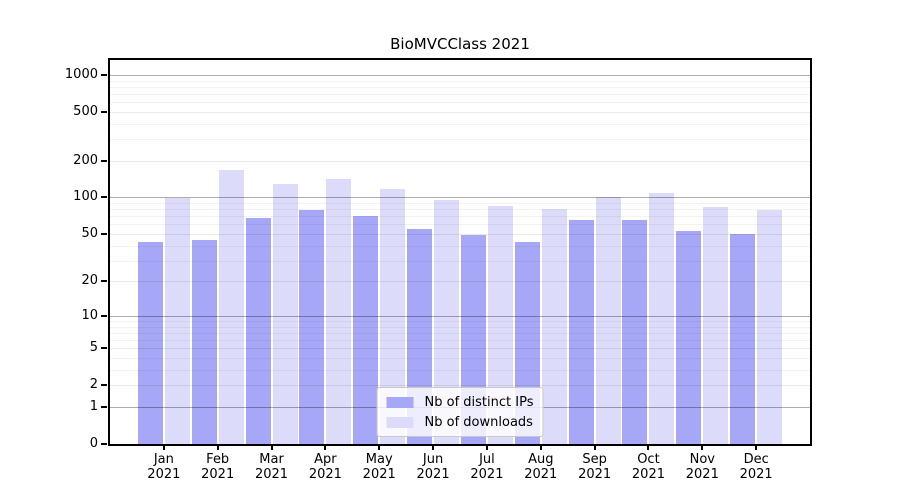 This screenshot has height=500, width=900. Describe the element at coordinates (81, 74) in the screenshot. I see `y-tick-label-1000: 1000` at that location.